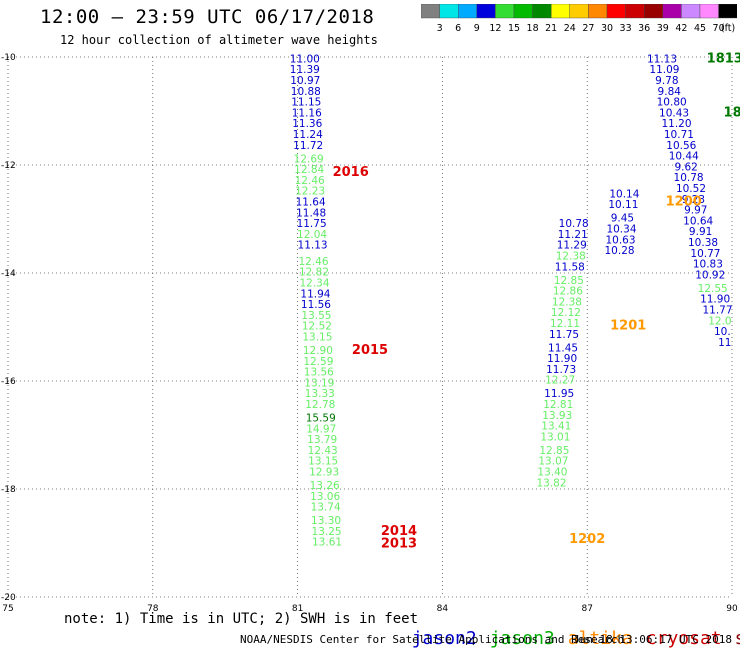 This screenshot has height=650, width=740. Describe the element at coordinates (579, 19) in the screenshot. I see `color-scale-legend: 3 6 9 12 15 18 21 24 27 30 33 36 39 42 45 70(ft)` at that location.